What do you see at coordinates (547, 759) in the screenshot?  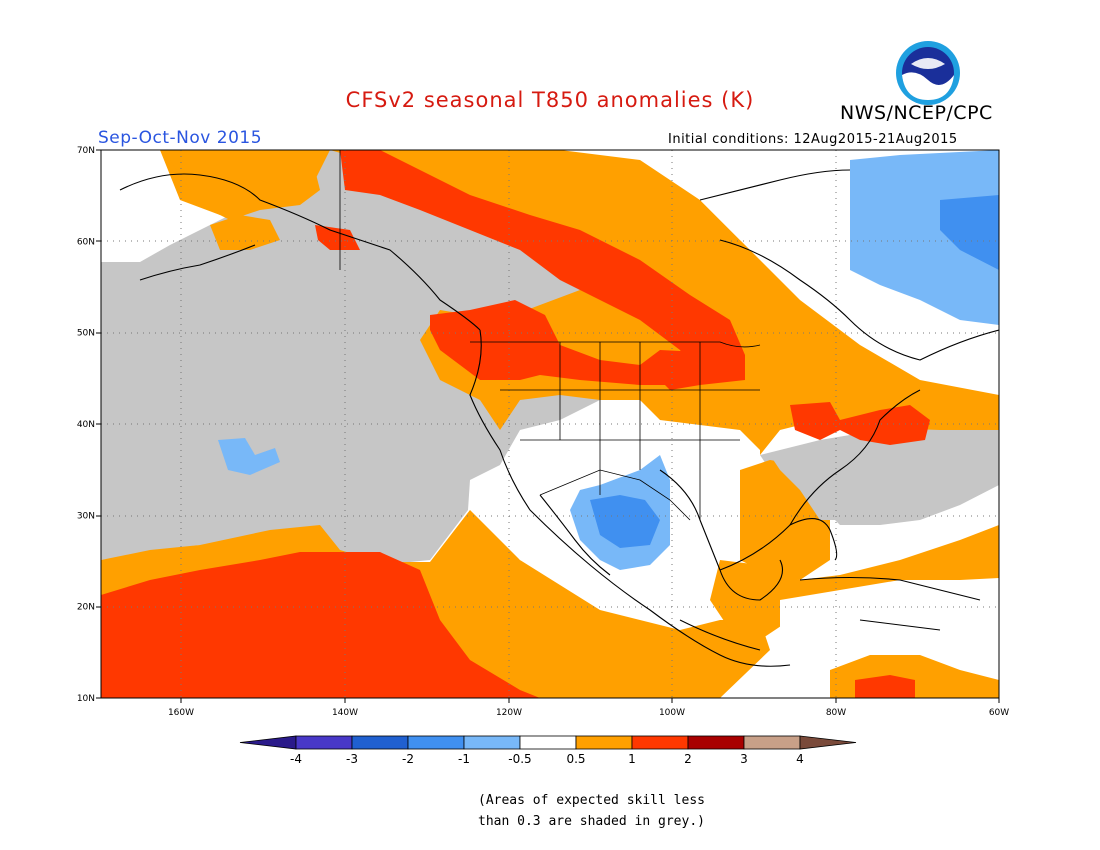 I see `colorbar-labels: -4 -3 -2 -1 -0.5 0.5 1 2 3 4` at bounding box center [547, 759].